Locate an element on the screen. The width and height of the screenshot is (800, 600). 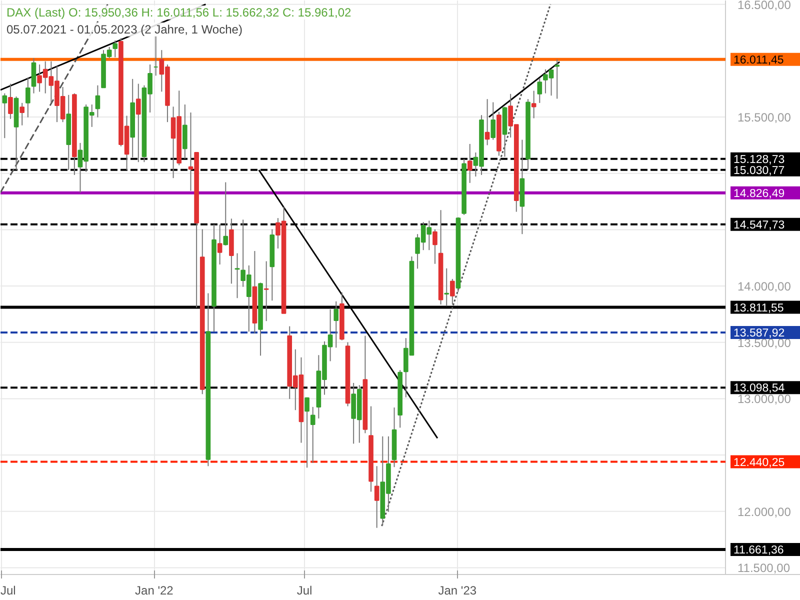
x-tick-label: Jan '22 is located at coordinates (154, 591).